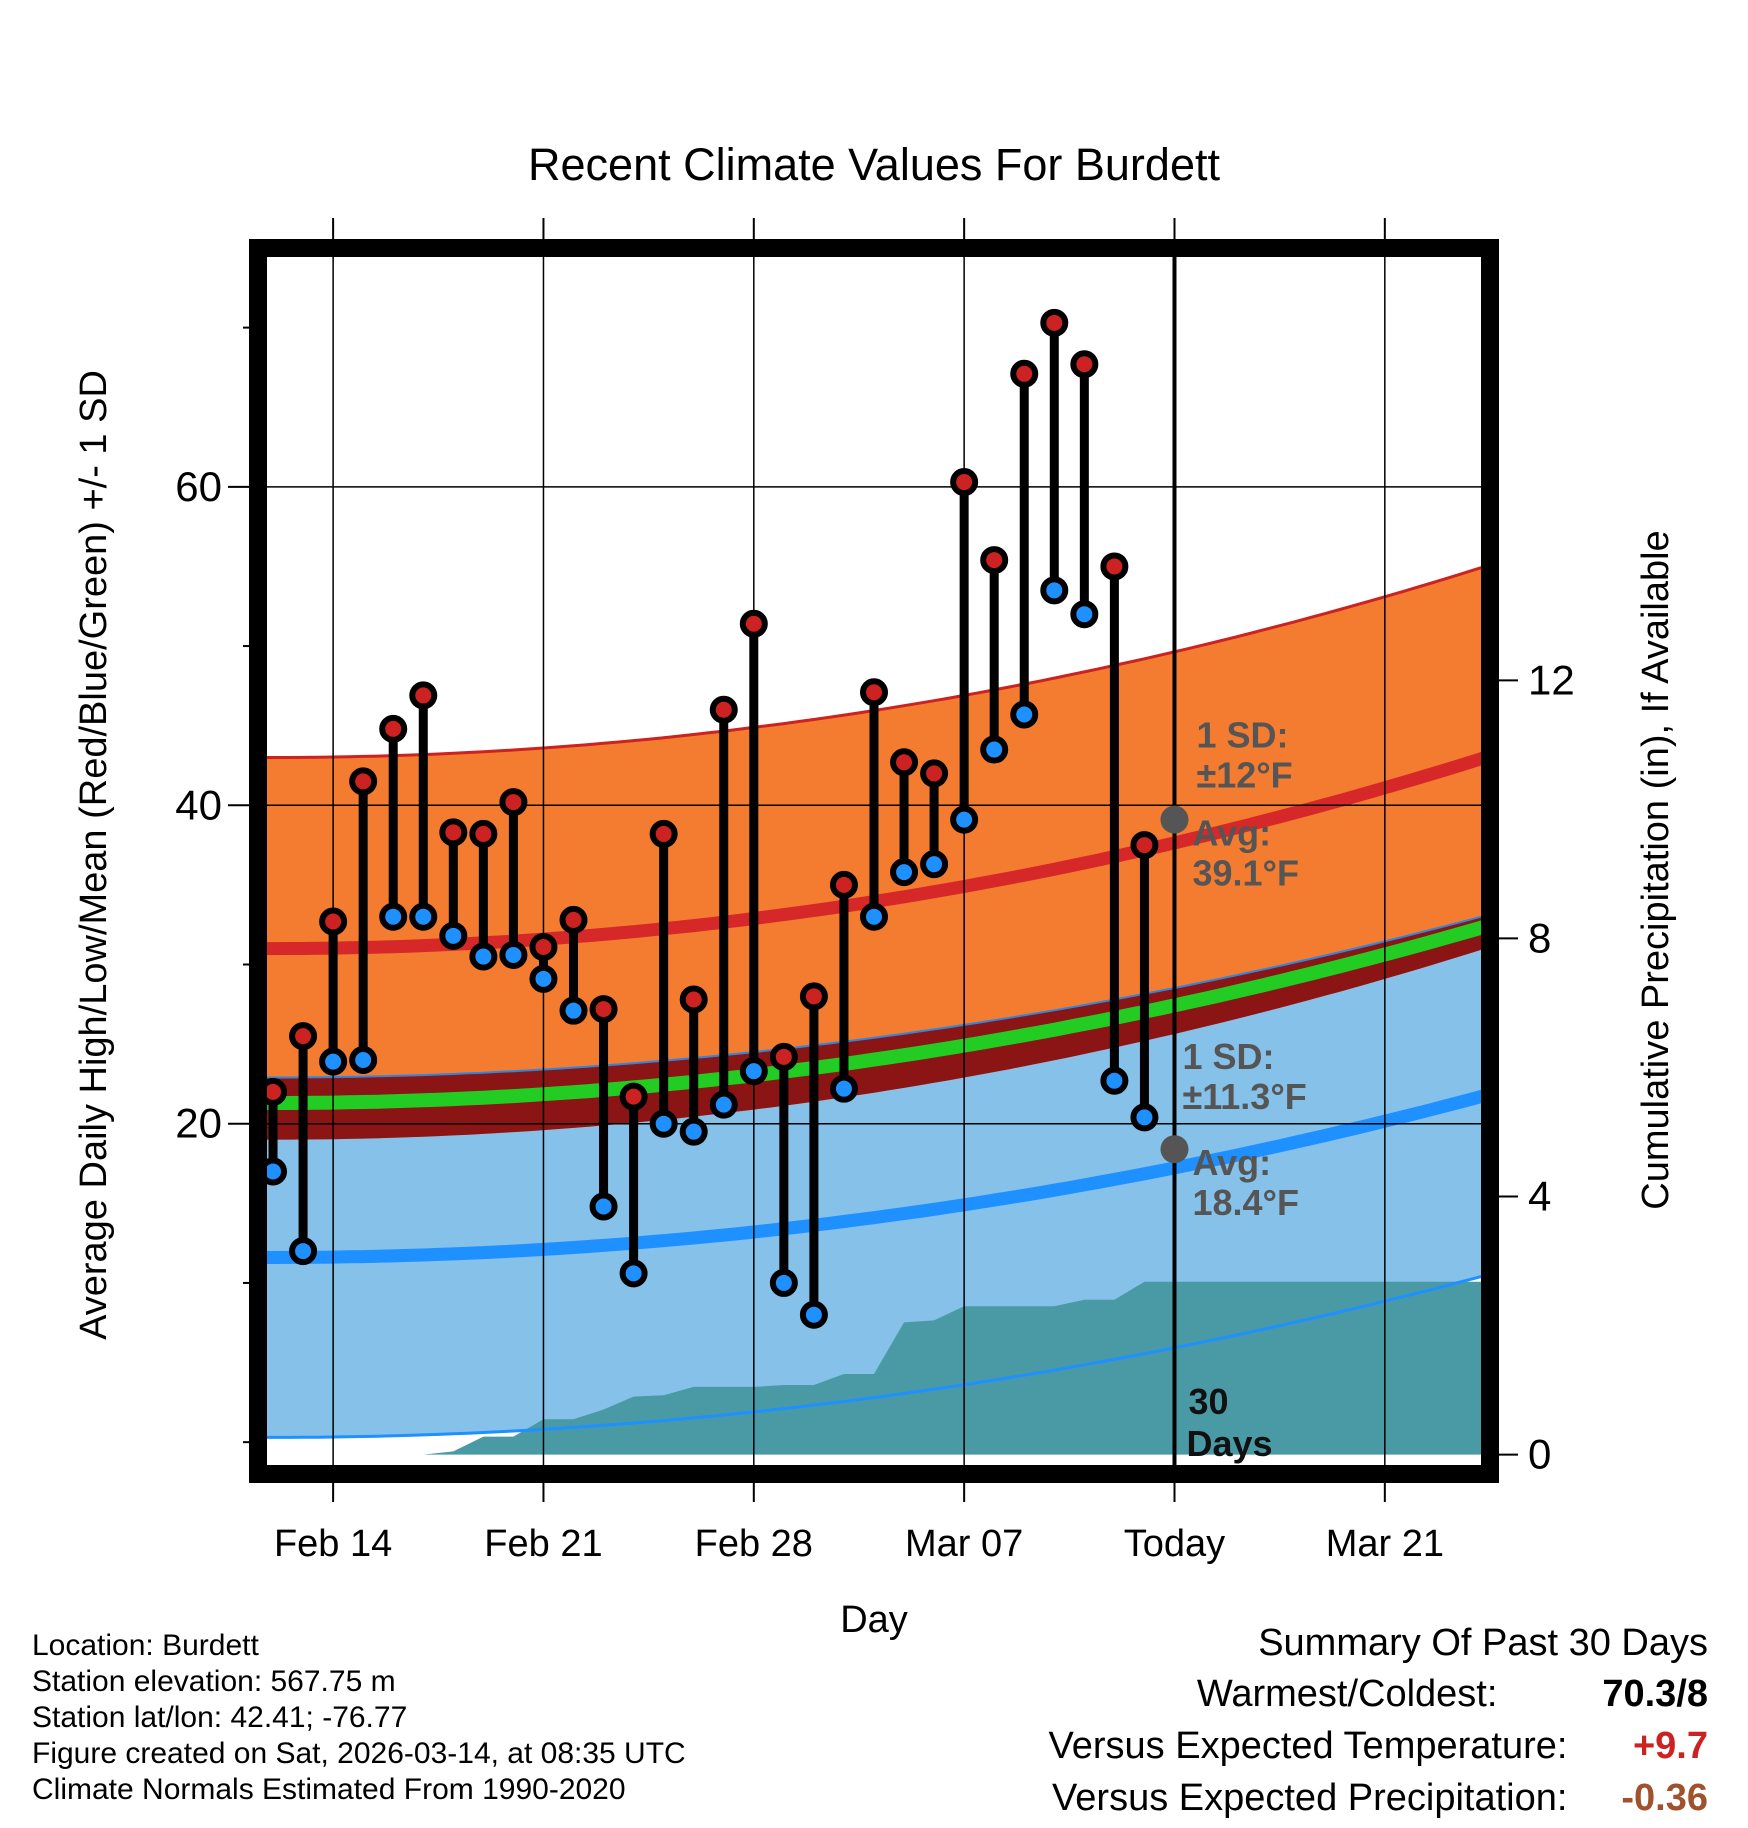 Image resolution: width=1748 pixels, height=1828 pixels. What do you see at coordinates (198, 804) in the screenshot?
I see `y-tick-label: 40` at bounding box center [198, 804].